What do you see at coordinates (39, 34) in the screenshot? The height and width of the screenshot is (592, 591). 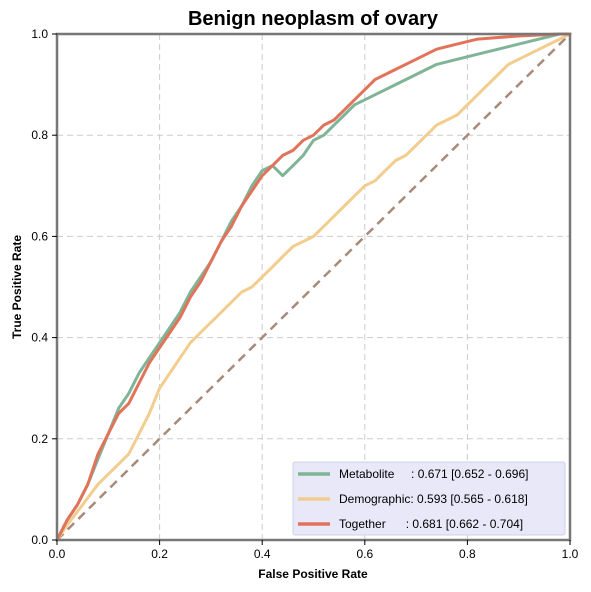 I see `y-tick-label: 1.0` at bounding box center [39, 34].